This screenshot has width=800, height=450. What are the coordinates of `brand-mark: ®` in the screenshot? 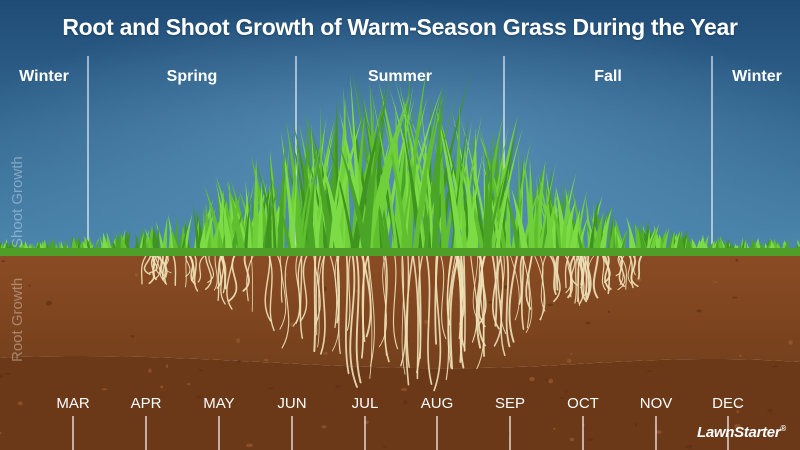 It's located at (783, 428).